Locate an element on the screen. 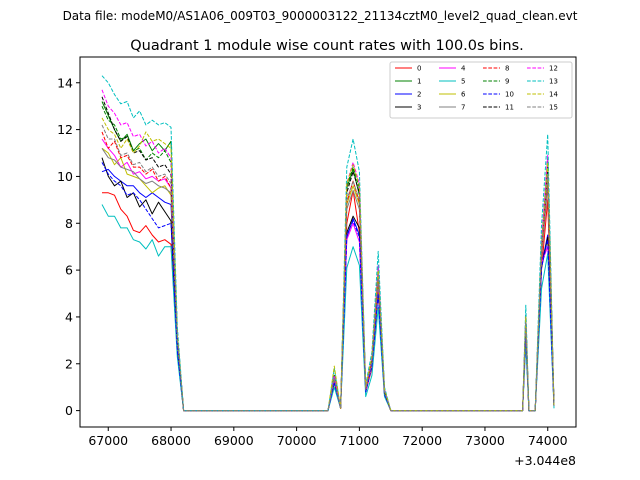 The height and width of the screenshot is (480, 640). legend-label-14: 14 is located at coordinates (553, 95).